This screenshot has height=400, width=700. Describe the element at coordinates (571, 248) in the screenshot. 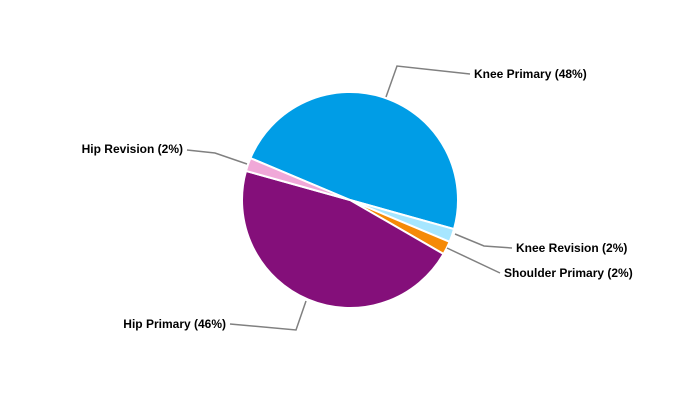

I see `slice-label: Knee Revision (2%)` at that location.